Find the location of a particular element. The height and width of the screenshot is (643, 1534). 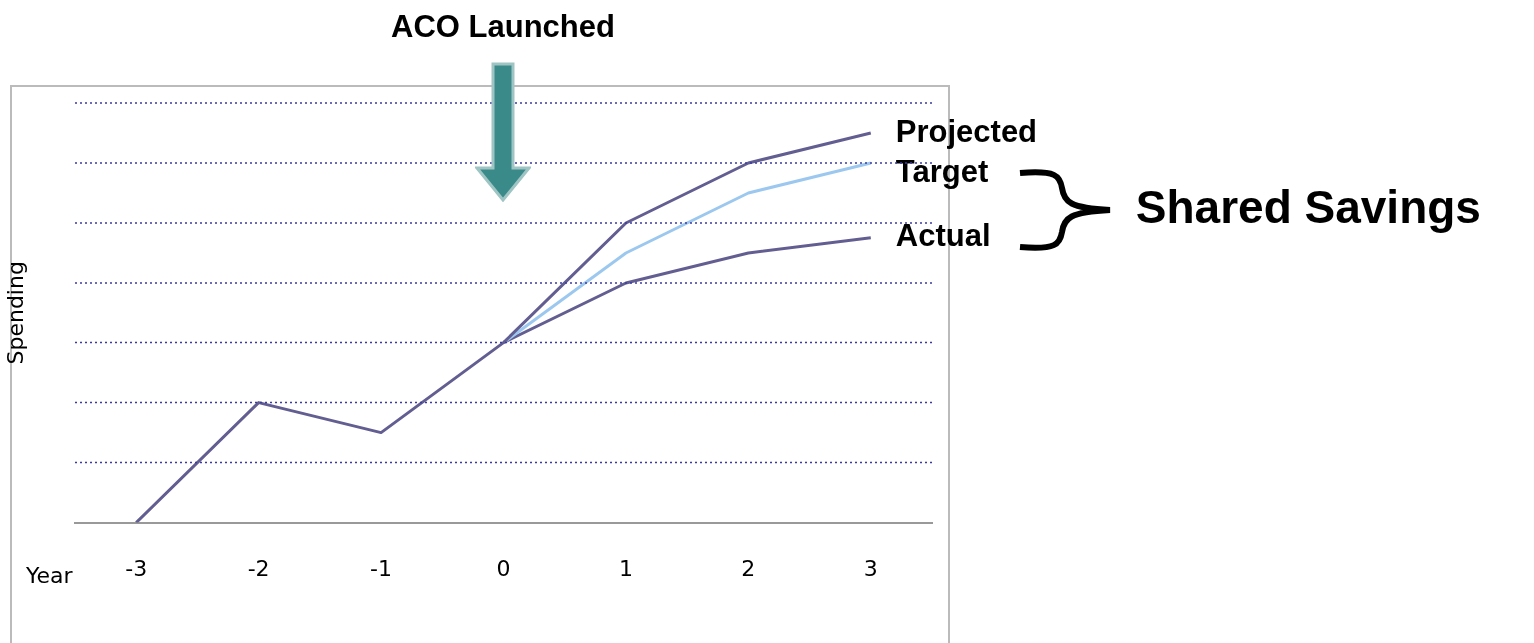

x-tick-label: 0 is located at coordinates (503, 568).